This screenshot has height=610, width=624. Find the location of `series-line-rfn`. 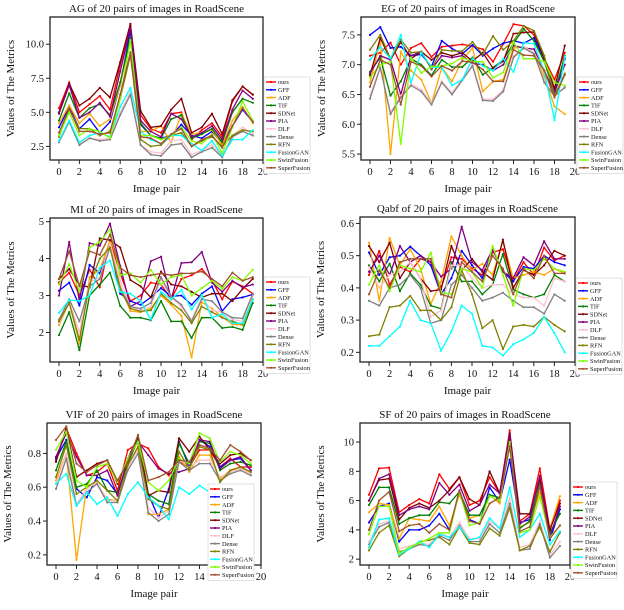

series-line-rfn is located at coordinates (156, 293).